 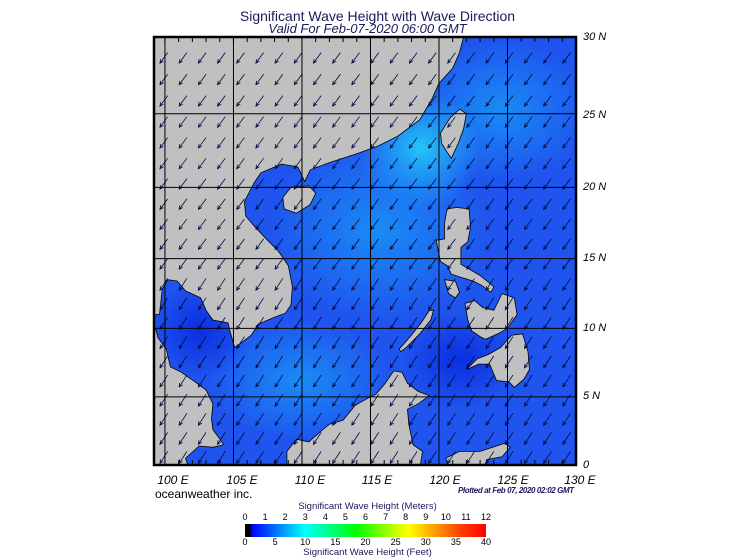 I want to click on lon-label: 115 E, so click(x=377, y=480).